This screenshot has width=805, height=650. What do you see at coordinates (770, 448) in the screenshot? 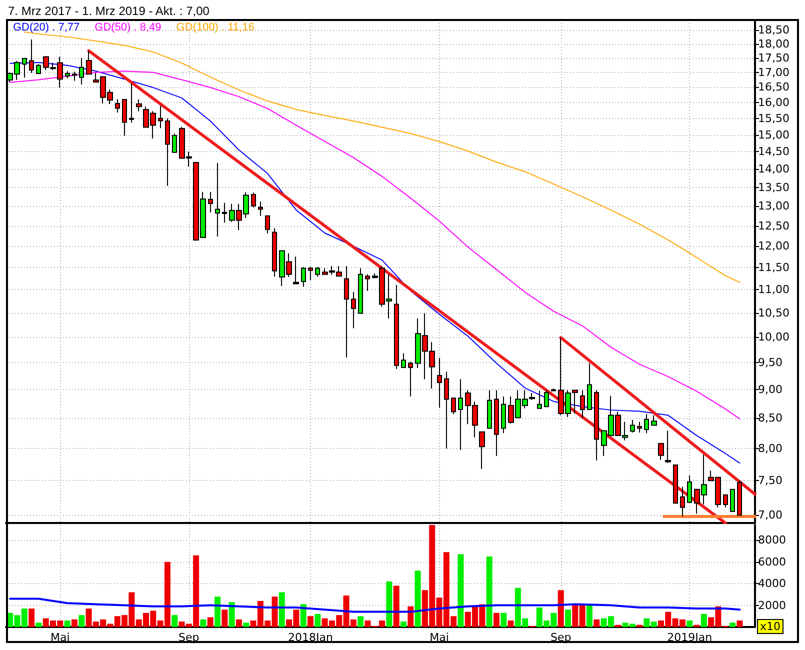
I see `y-tick-label: 8,00` at bounding box center [770, 448].